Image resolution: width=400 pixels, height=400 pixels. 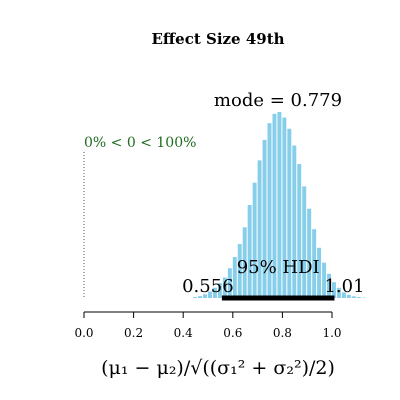 I want to click on x-tick-label: 0.2, so click(x=133, y=333).